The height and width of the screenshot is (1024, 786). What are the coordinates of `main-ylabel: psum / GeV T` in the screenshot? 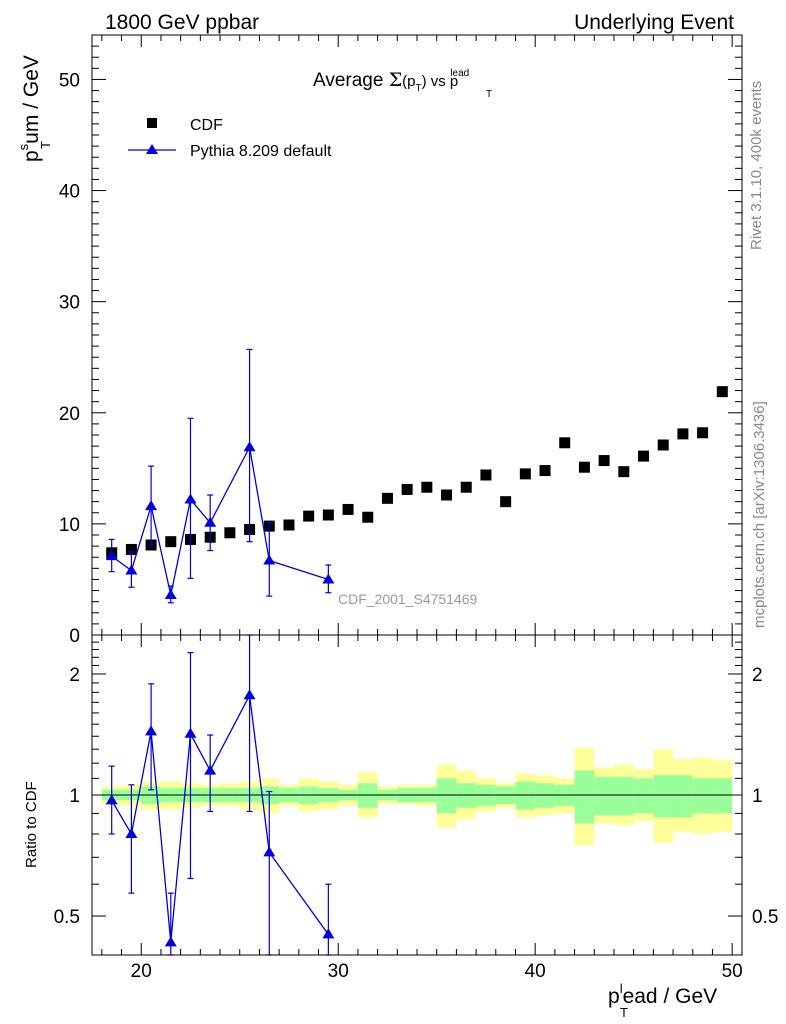 It's located at (34, 108).